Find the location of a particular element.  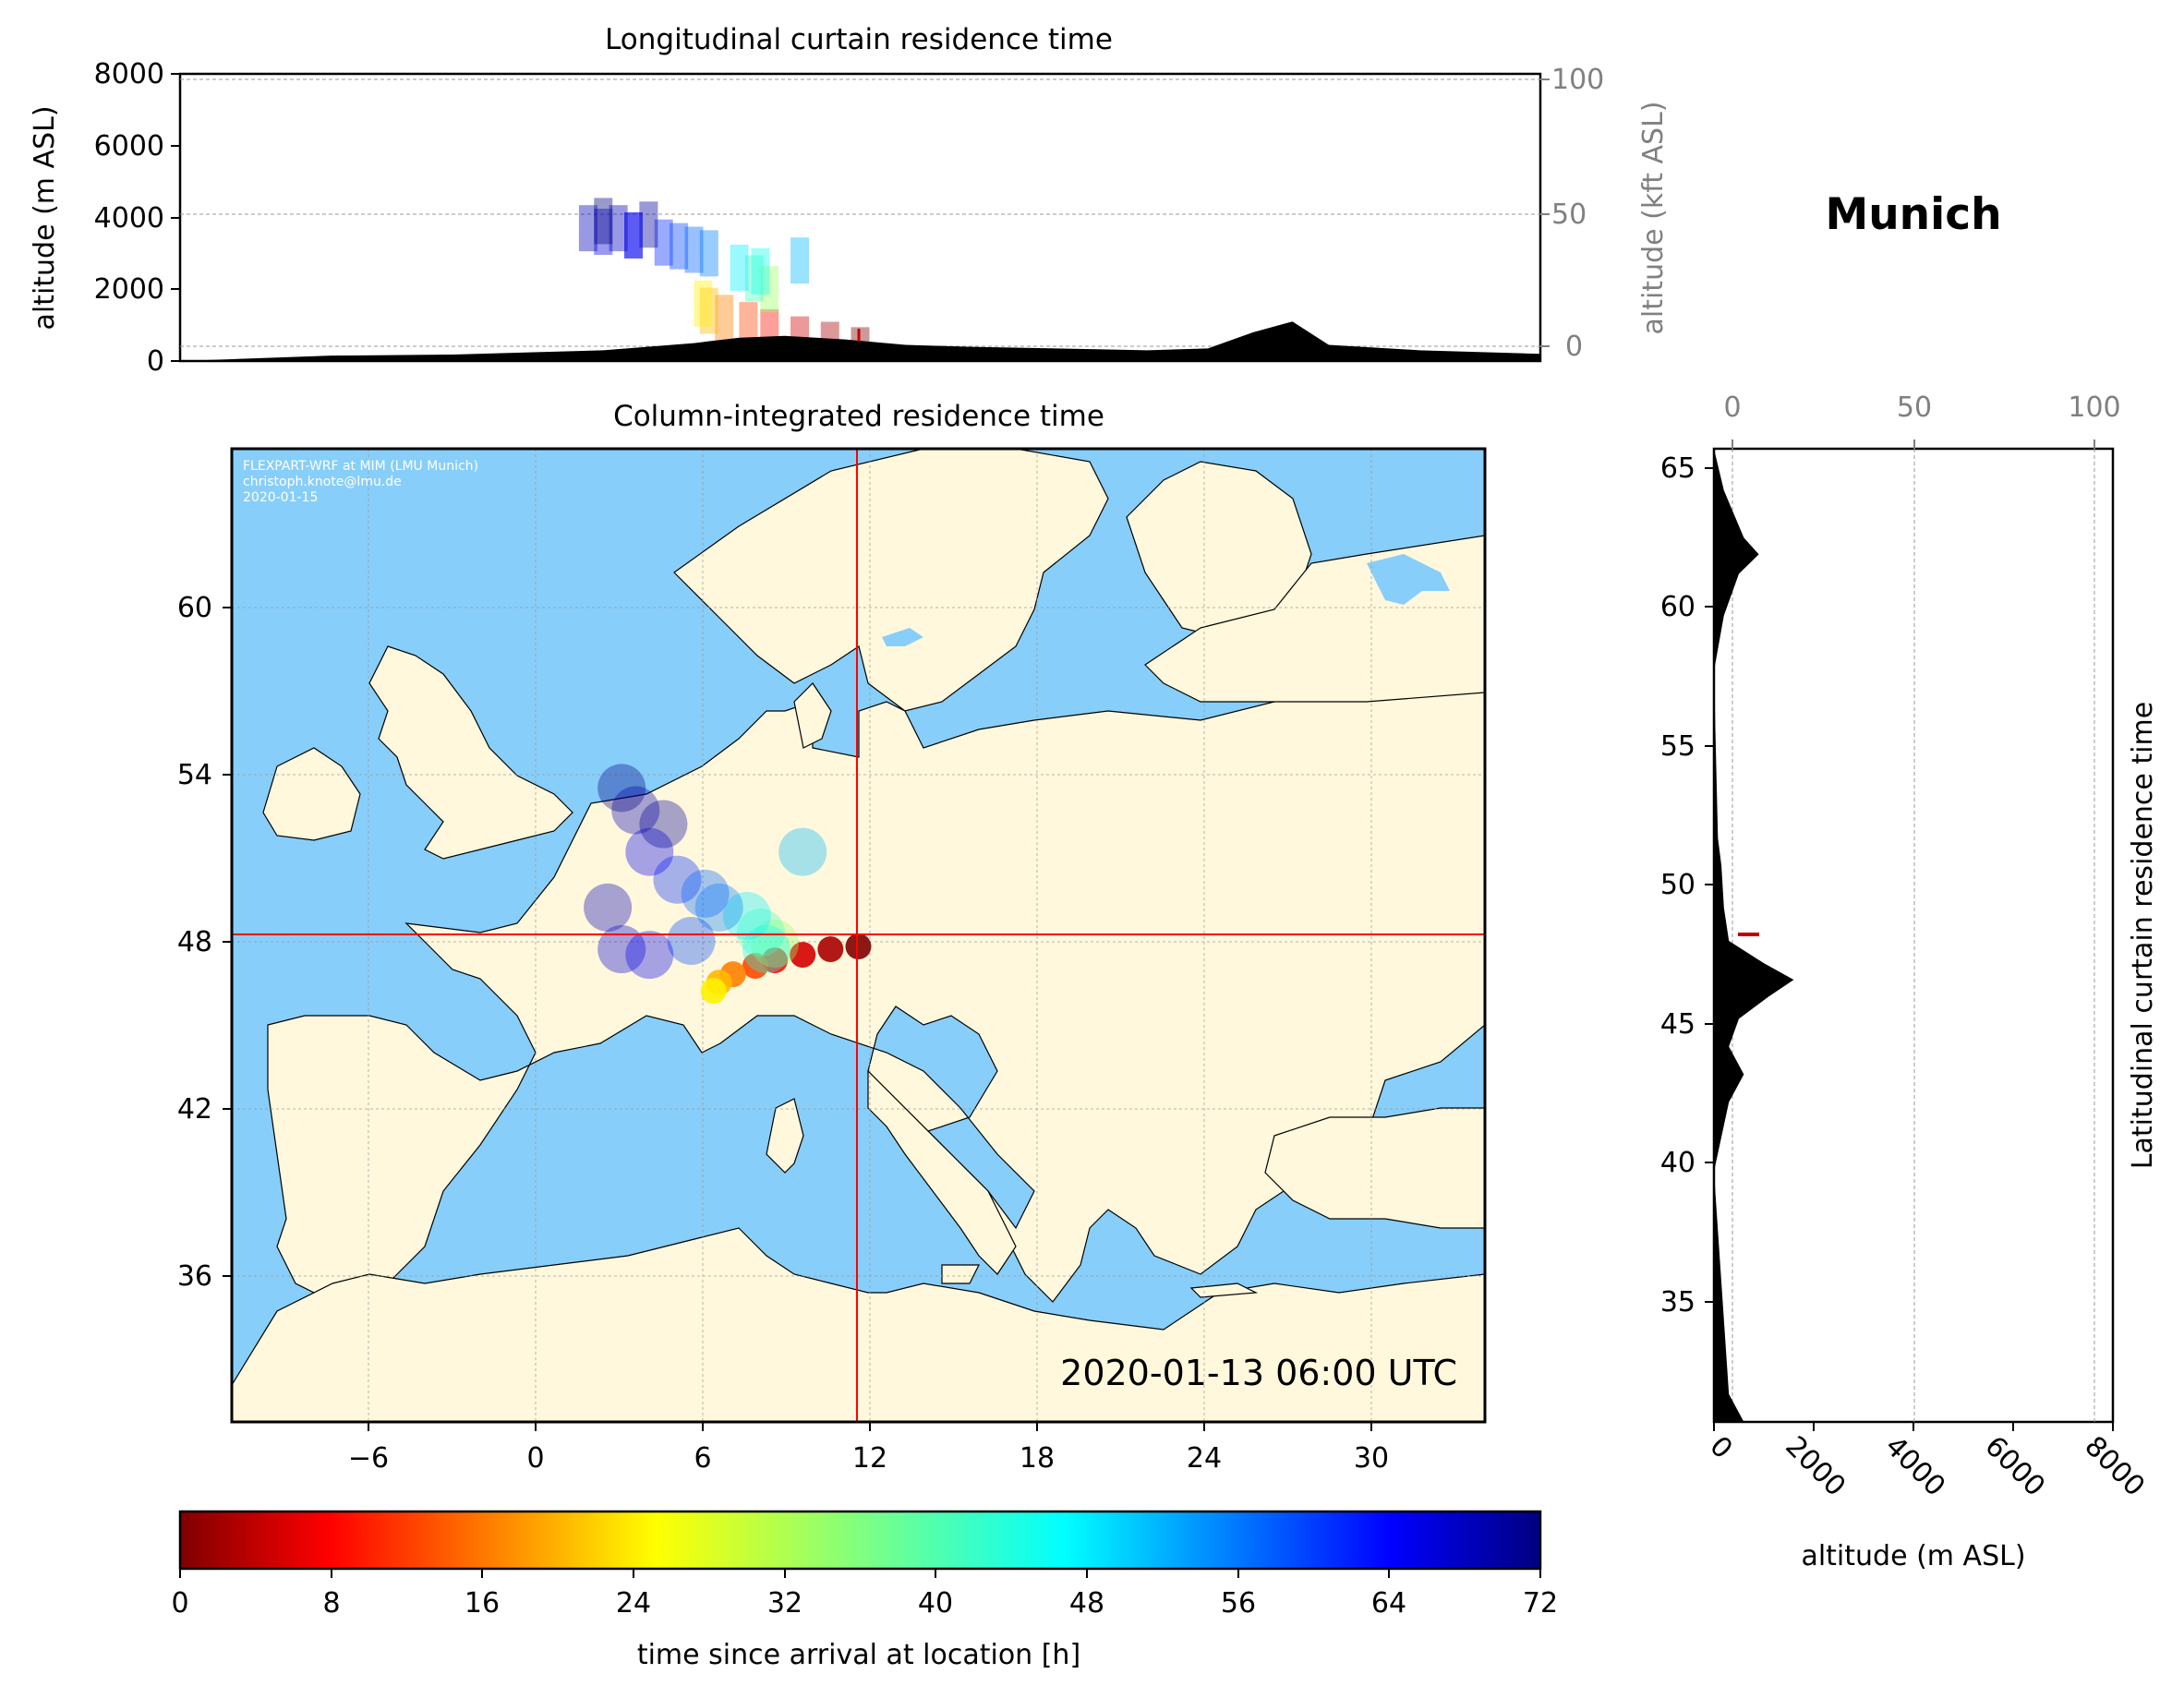

italy is located at coordinates (942, 1172).